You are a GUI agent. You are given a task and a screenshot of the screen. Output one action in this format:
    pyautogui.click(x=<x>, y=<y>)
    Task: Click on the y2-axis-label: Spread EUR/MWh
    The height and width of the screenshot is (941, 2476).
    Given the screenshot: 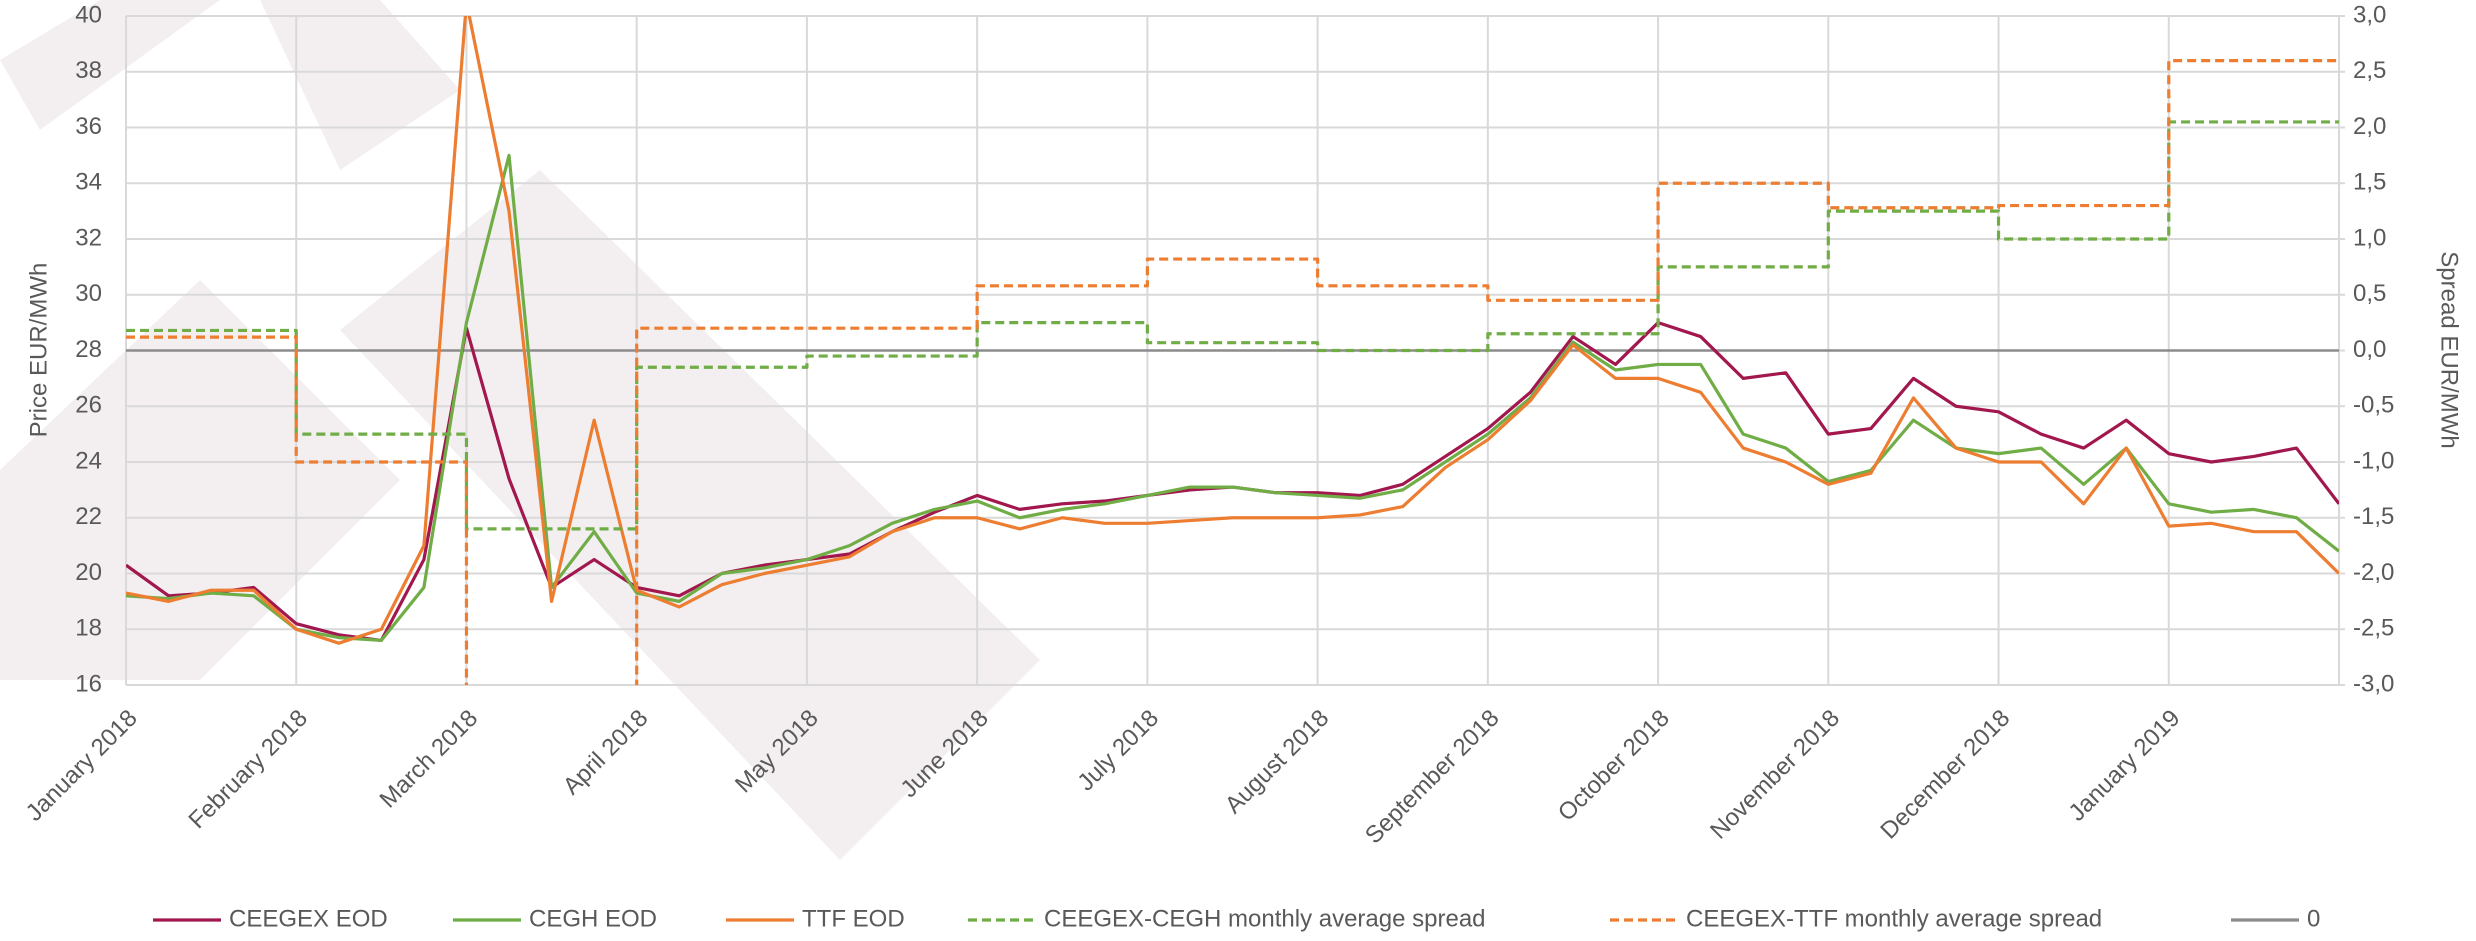 What is the action you would take?
    pyautogui.click(x=2449, y=349)
    